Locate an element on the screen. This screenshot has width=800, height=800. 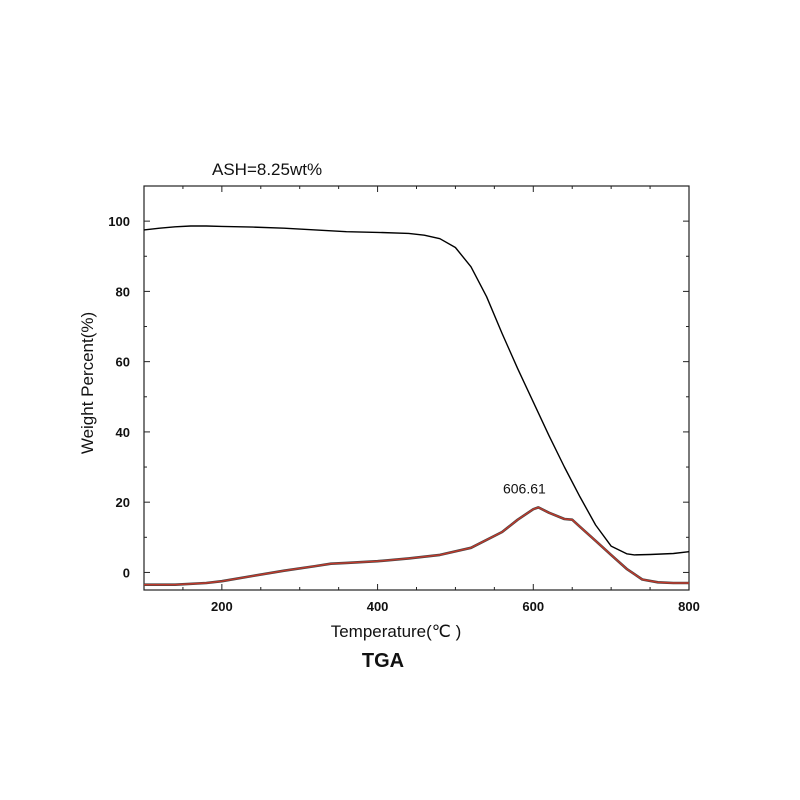
chart-caption: TGA is located at coordinates (383, 661).